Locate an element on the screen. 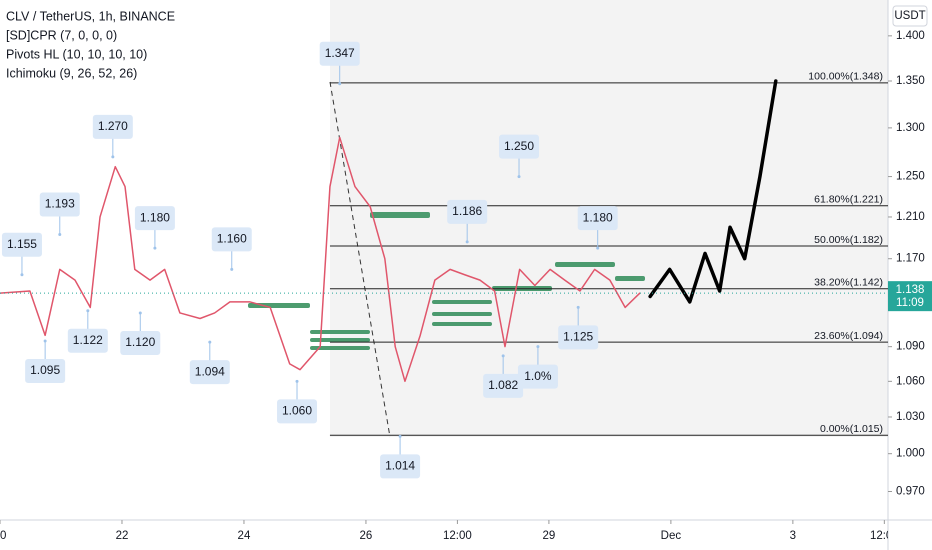  pivot-label: 1.193 is located at coordinates (60, 204).